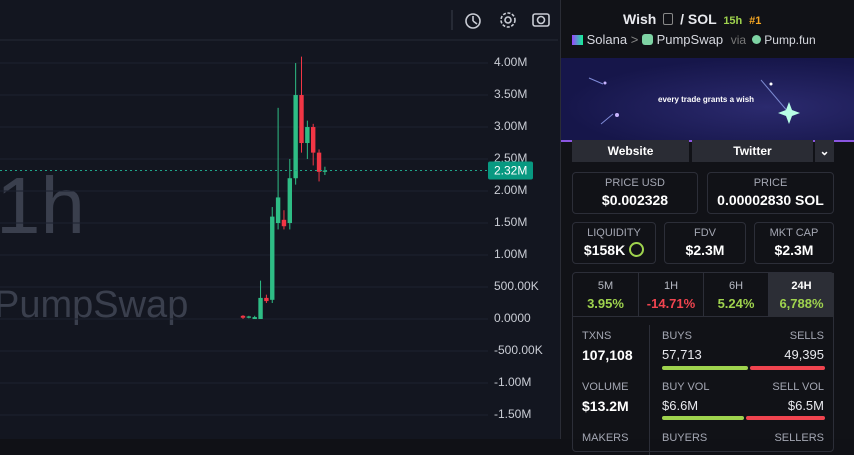 The width and height of the screenshot is (854, 455). I want to click on quote-symbol: SOL, so click(702, 19).